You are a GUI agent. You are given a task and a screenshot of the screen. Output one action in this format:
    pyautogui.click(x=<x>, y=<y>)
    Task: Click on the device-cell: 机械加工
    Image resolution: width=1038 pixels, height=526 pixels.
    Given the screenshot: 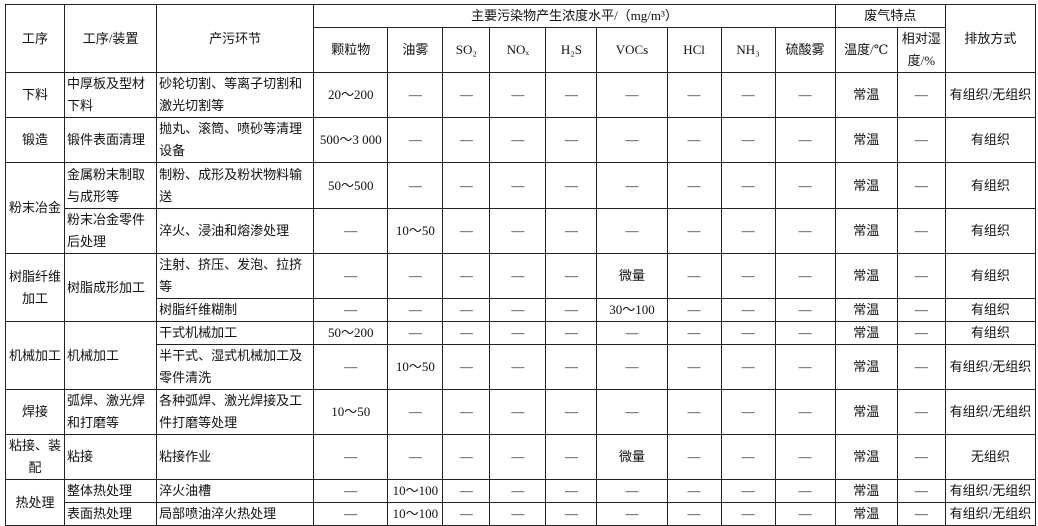 What is the action you would take?
    pyautogui.click(x=111, y=355)
    